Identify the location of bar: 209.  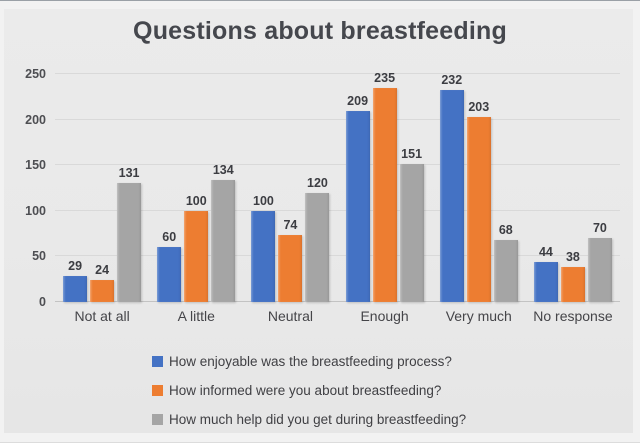
(357, 198).